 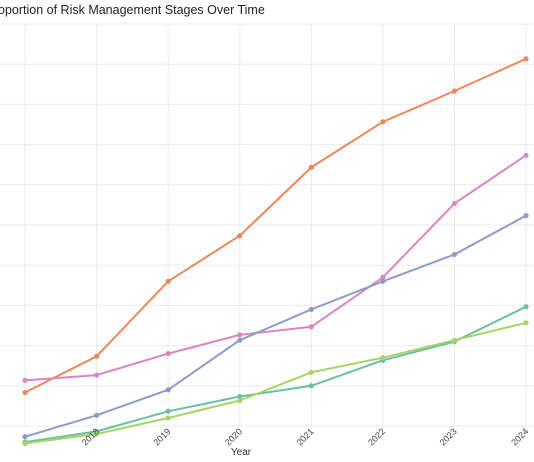 What do you see at coordinates (241, 452) in the screenshot?
I see `x-axis-label: Year` at bounding box center [241, 452].